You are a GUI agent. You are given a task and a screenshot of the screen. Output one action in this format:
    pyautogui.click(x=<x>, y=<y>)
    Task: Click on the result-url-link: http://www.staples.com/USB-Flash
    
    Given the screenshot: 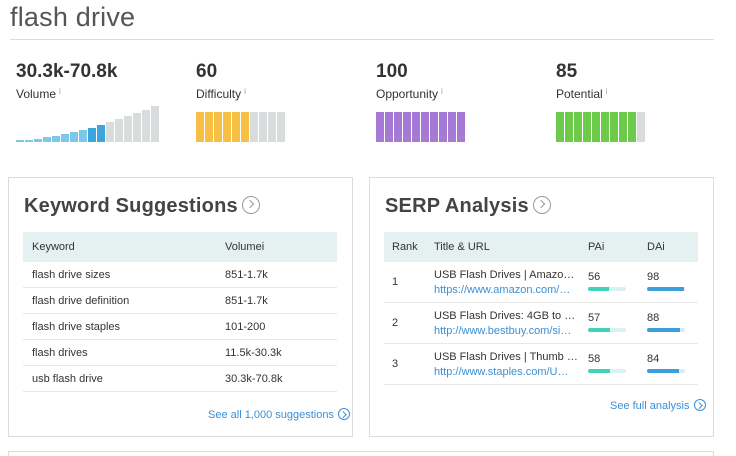 What is the action you would take?
    pyautogui.click(x=504, y=372)
    